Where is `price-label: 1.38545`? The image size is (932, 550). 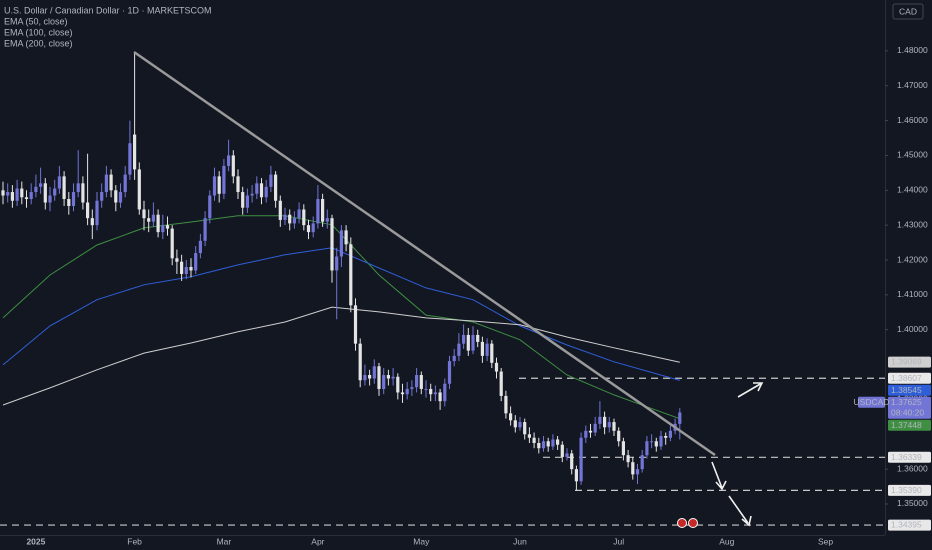
price-label: 1.38545 is located at coordinates (906, 390).